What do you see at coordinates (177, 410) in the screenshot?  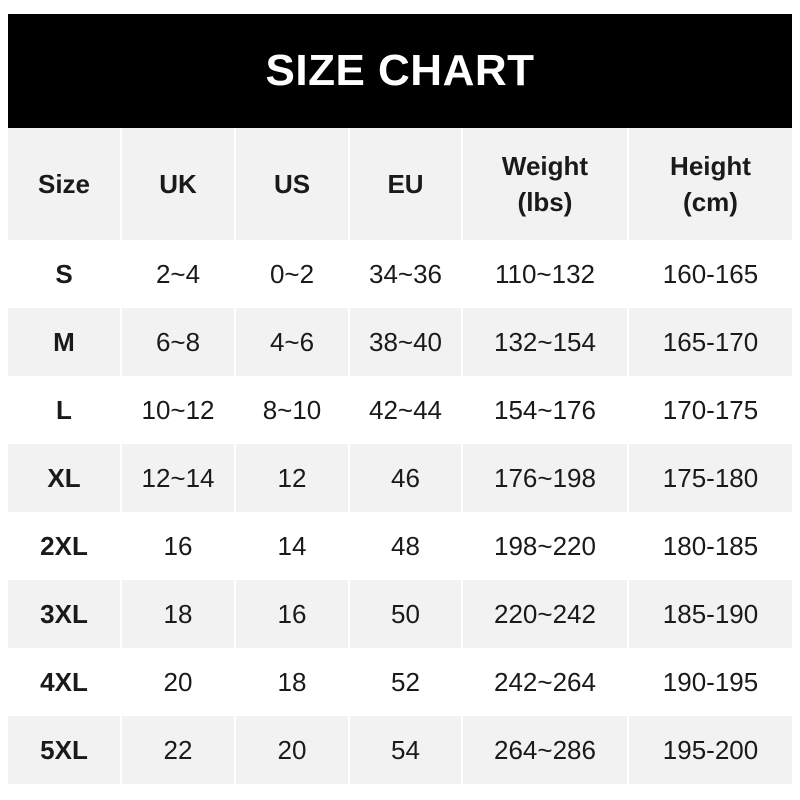 I see `table-cell: 10~12` at bounding box center [177, 410].